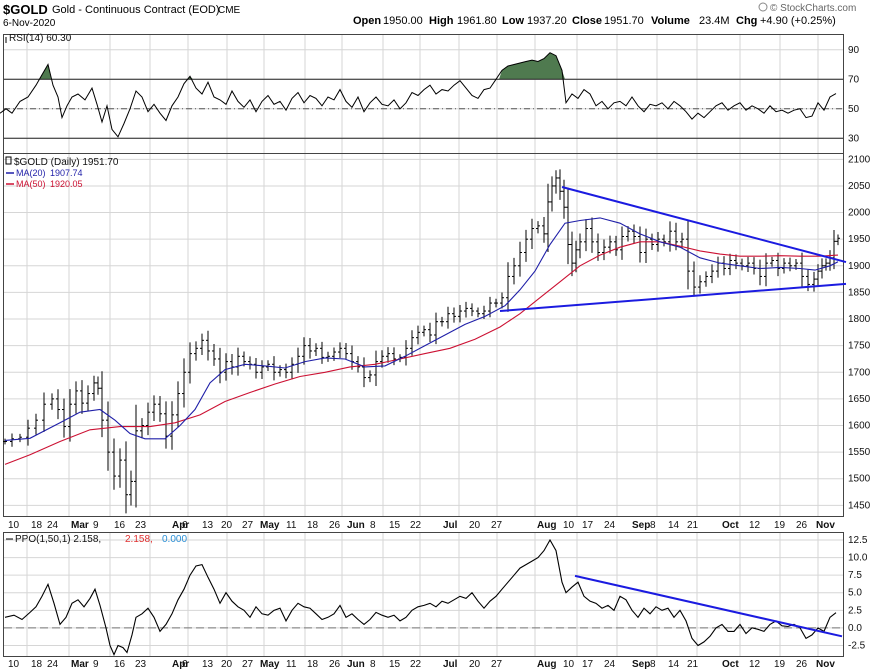  I want to click on chg-value: +4.90 (+0.25%), so click(798, 21).